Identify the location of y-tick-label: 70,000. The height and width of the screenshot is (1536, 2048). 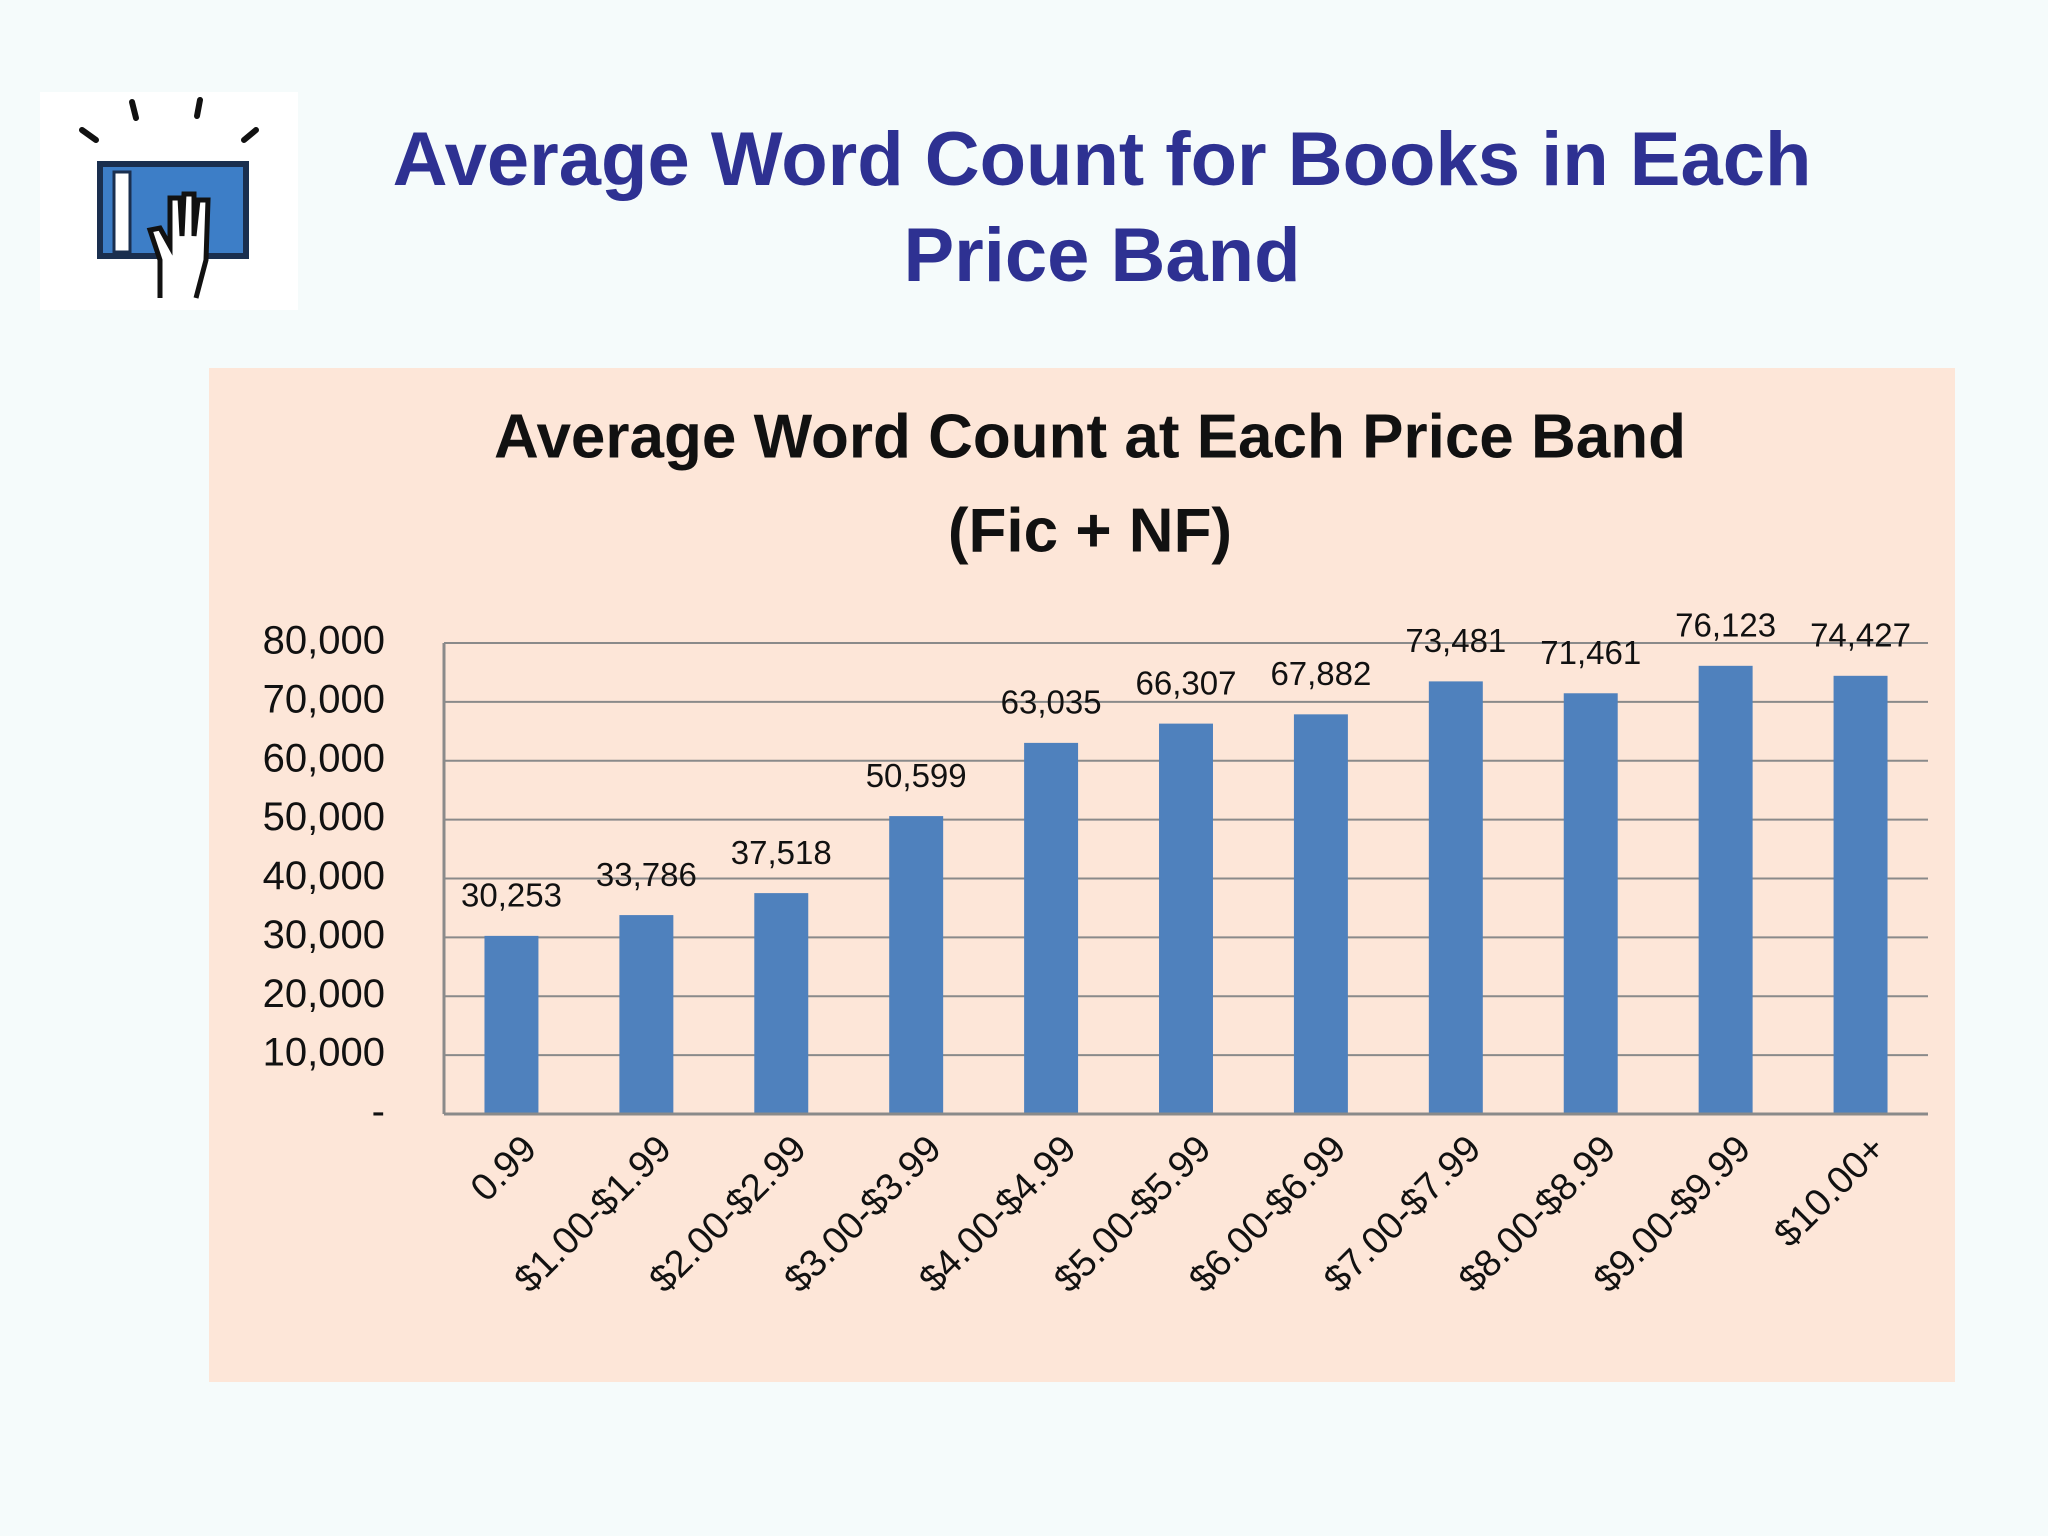
(324, 699).